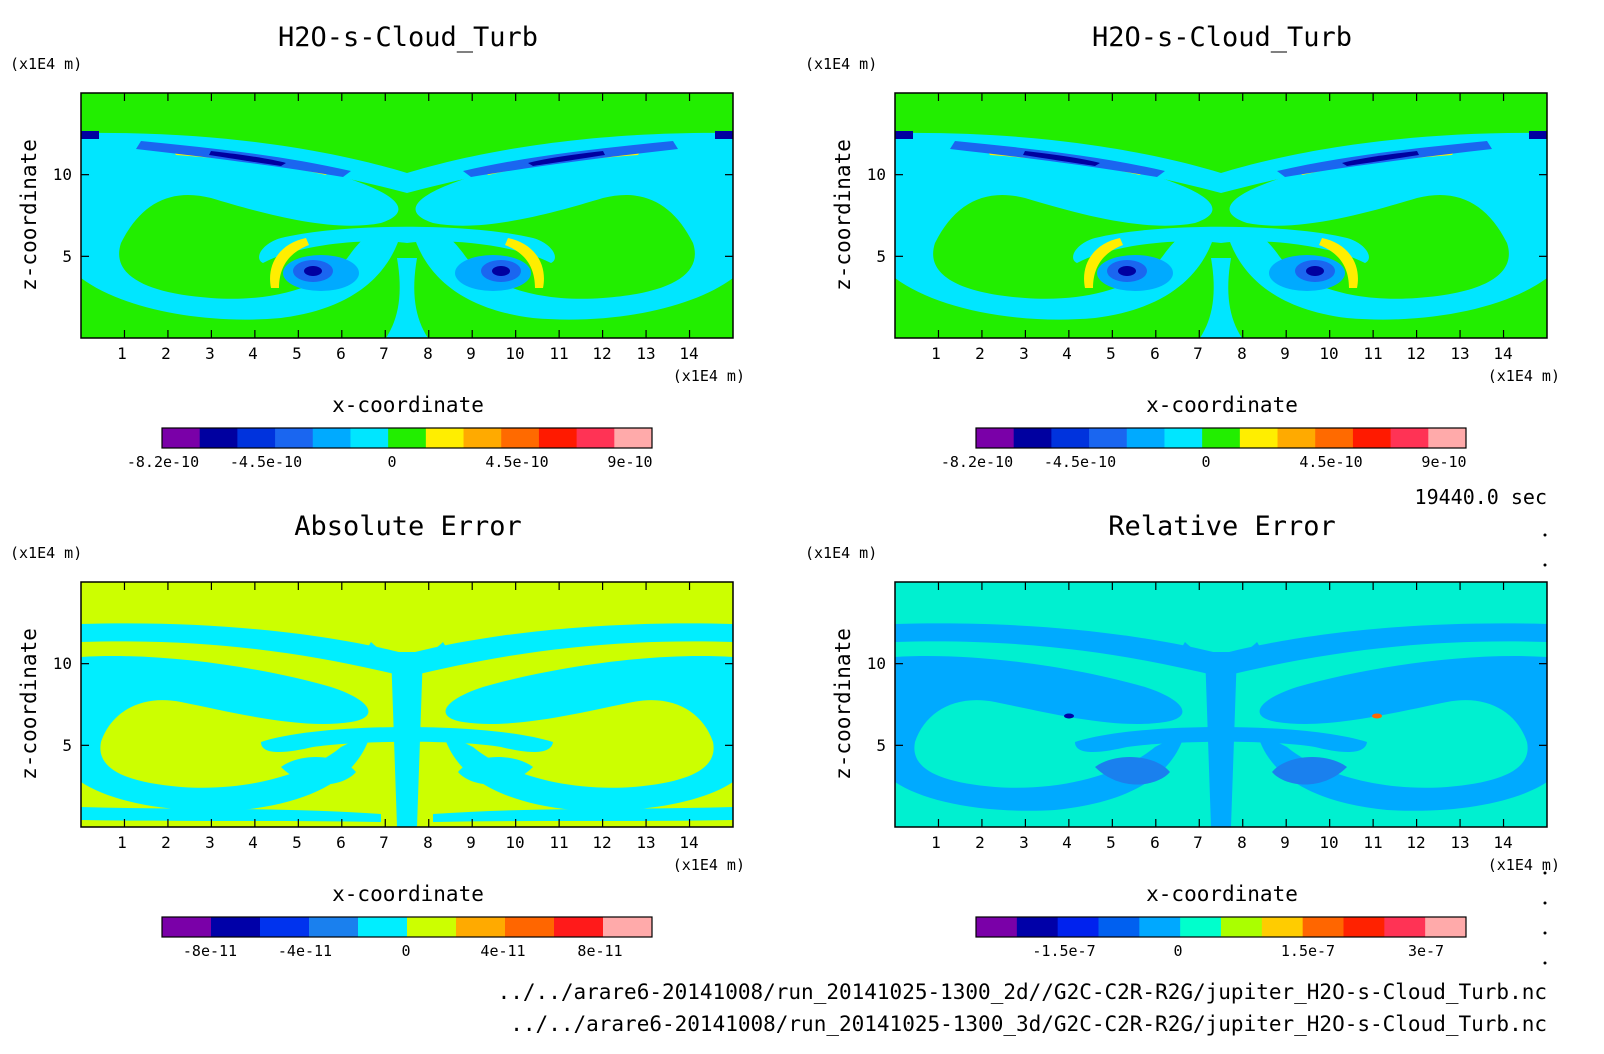 This screenshot has height=1054, width=1604. What do you see at coordinates (305, 951) in the screenshot?
I see `colorbar-tick-label: -4e-11` at bounding box center [305, 951].